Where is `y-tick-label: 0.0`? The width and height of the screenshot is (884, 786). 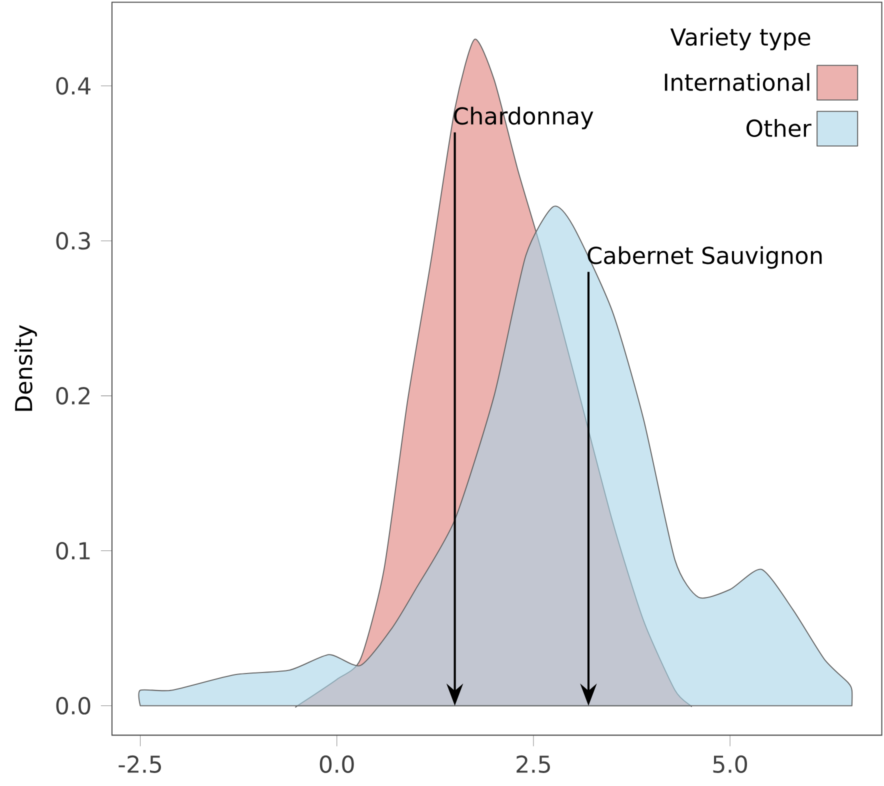 y-tick-label: 0.0 is located at coordinates (73, 705).